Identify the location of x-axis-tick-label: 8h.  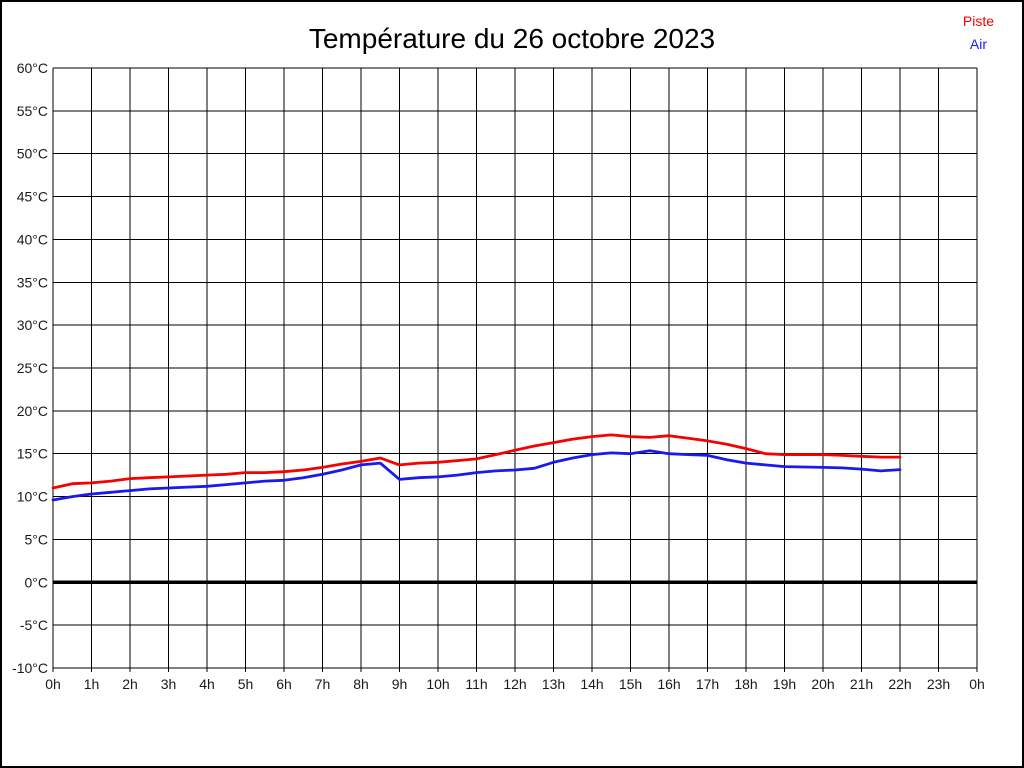
(361, 684).